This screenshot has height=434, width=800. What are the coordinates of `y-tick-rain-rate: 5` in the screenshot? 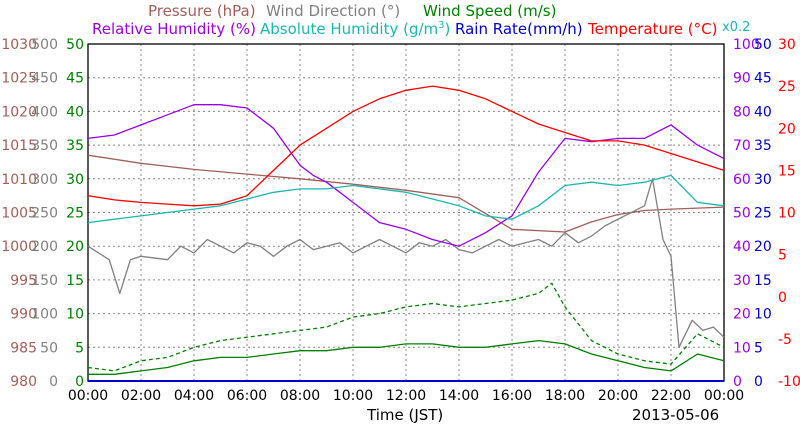 It's located at (758, 348).